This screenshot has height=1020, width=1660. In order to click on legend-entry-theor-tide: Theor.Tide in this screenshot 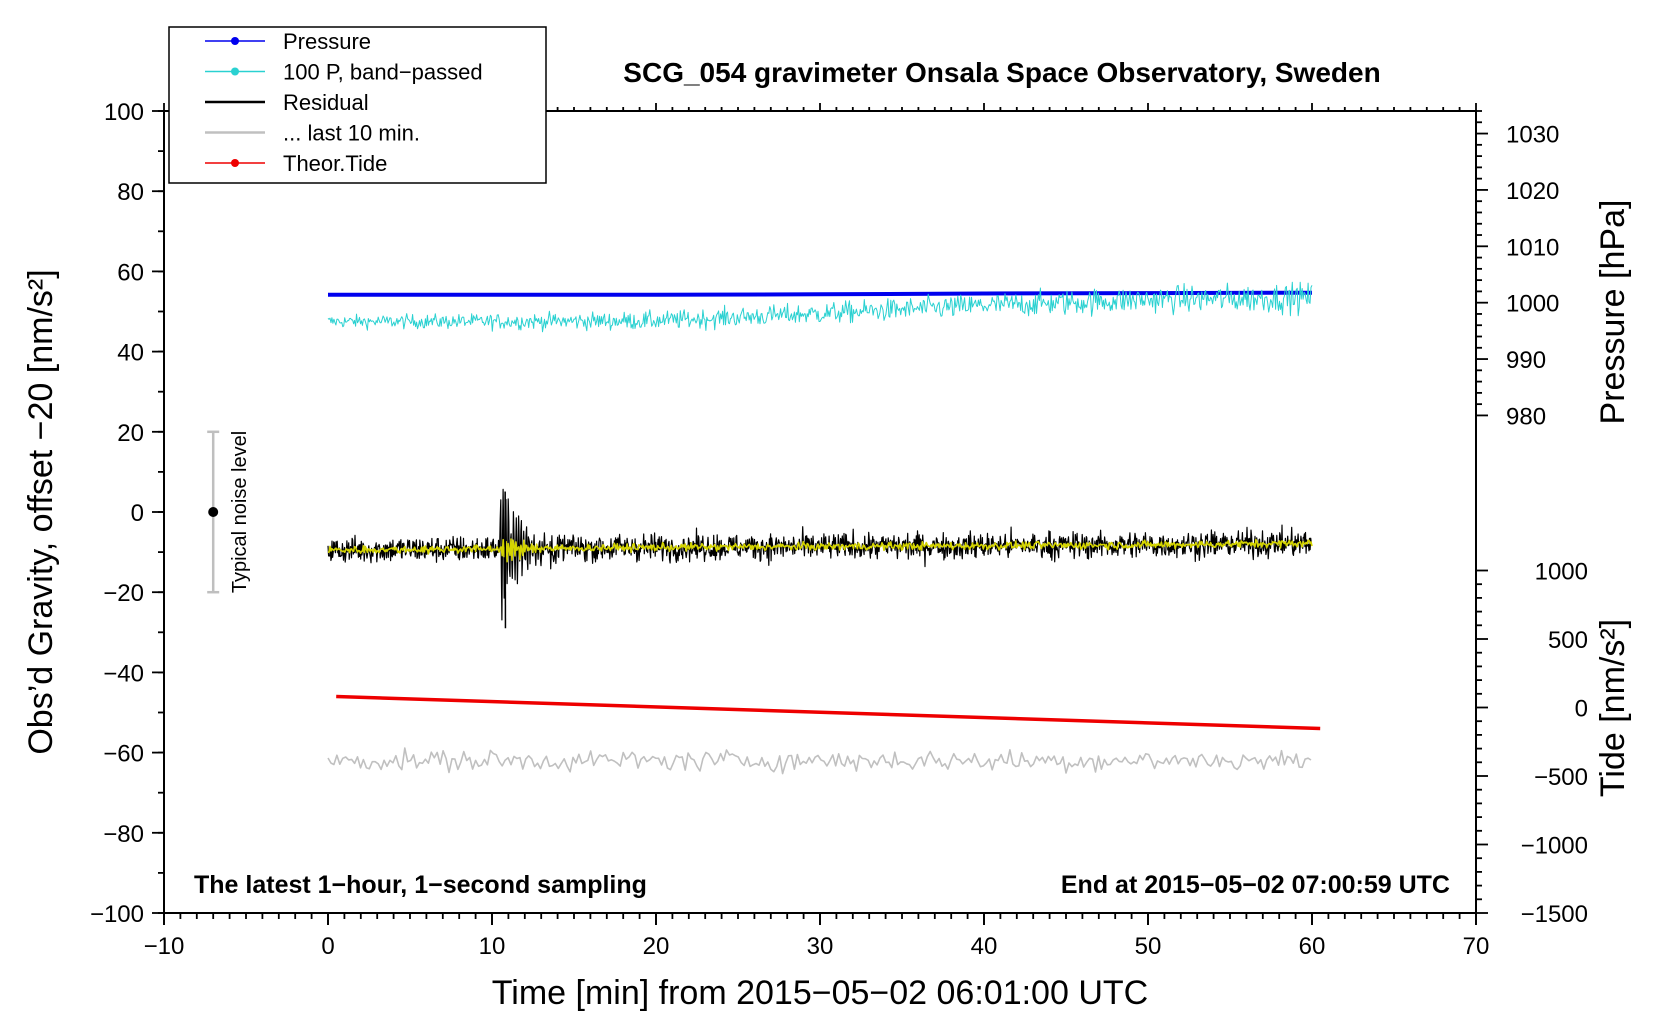, I will do `click(296, 163)`.